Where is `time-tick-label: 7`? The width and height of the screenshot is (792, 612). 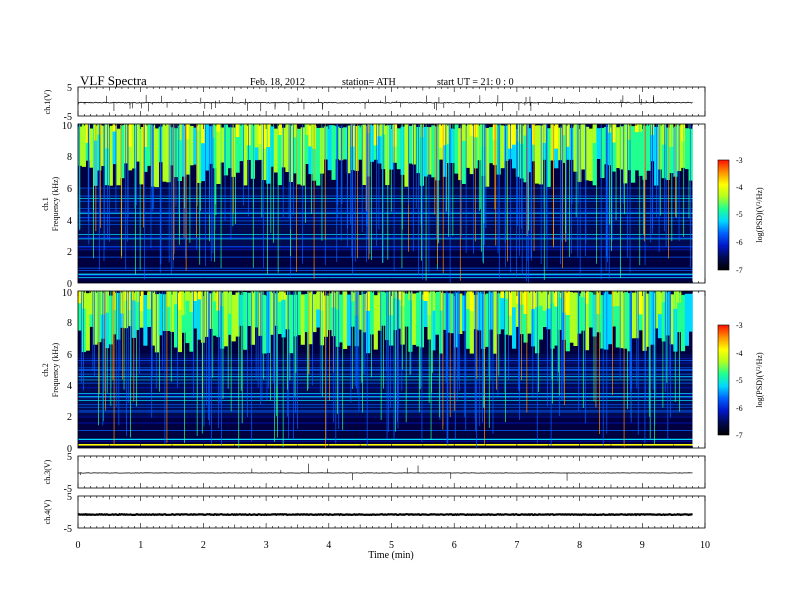 time-tick-label: 7 is located at coordinates (516, 545).